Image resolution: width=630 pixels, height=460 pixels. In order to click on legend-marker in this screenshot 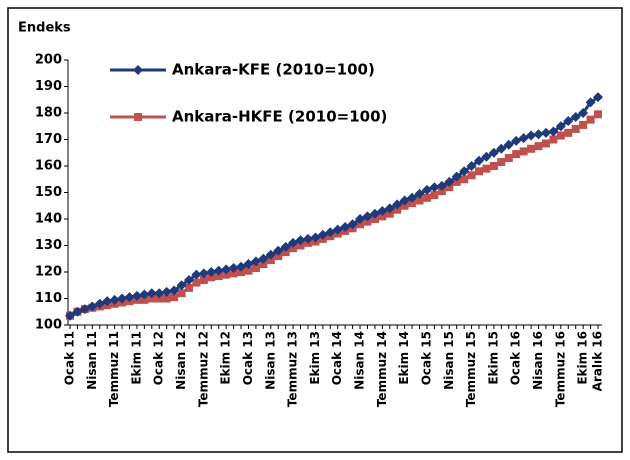, I will do `click(138, 117)`.